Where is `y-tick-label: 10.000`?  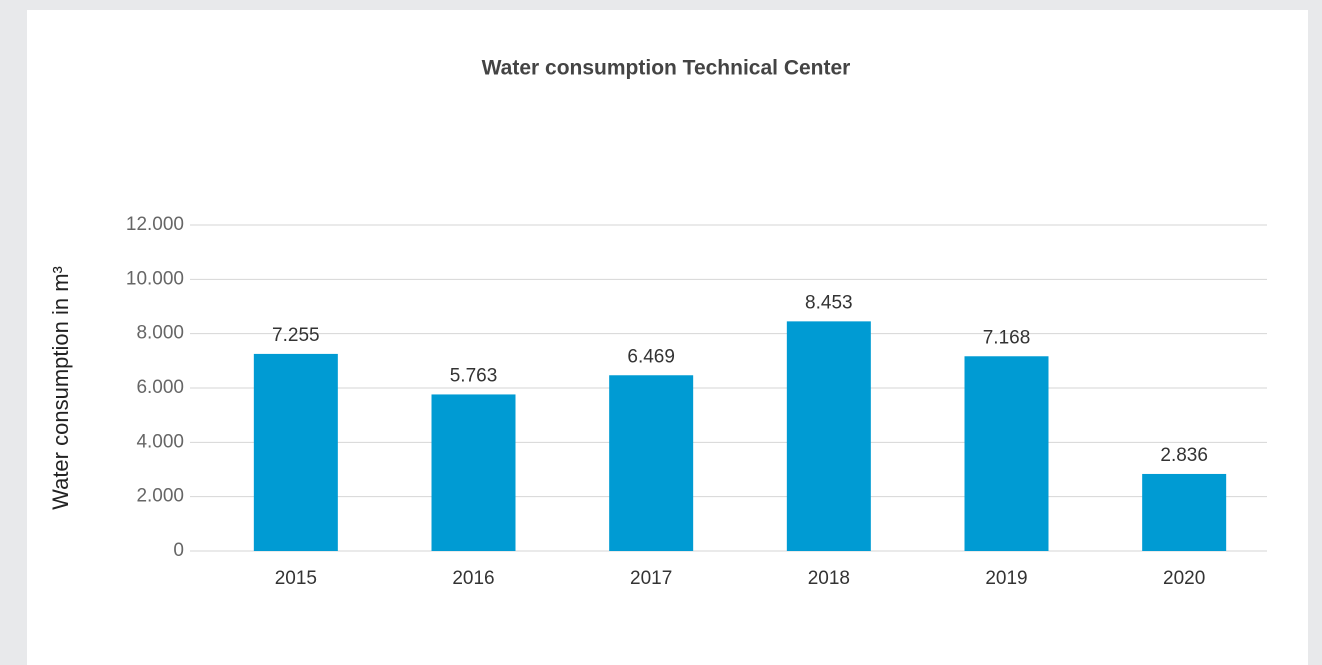
y-tick-label: 10.000 is located at coordinates (155, 278).